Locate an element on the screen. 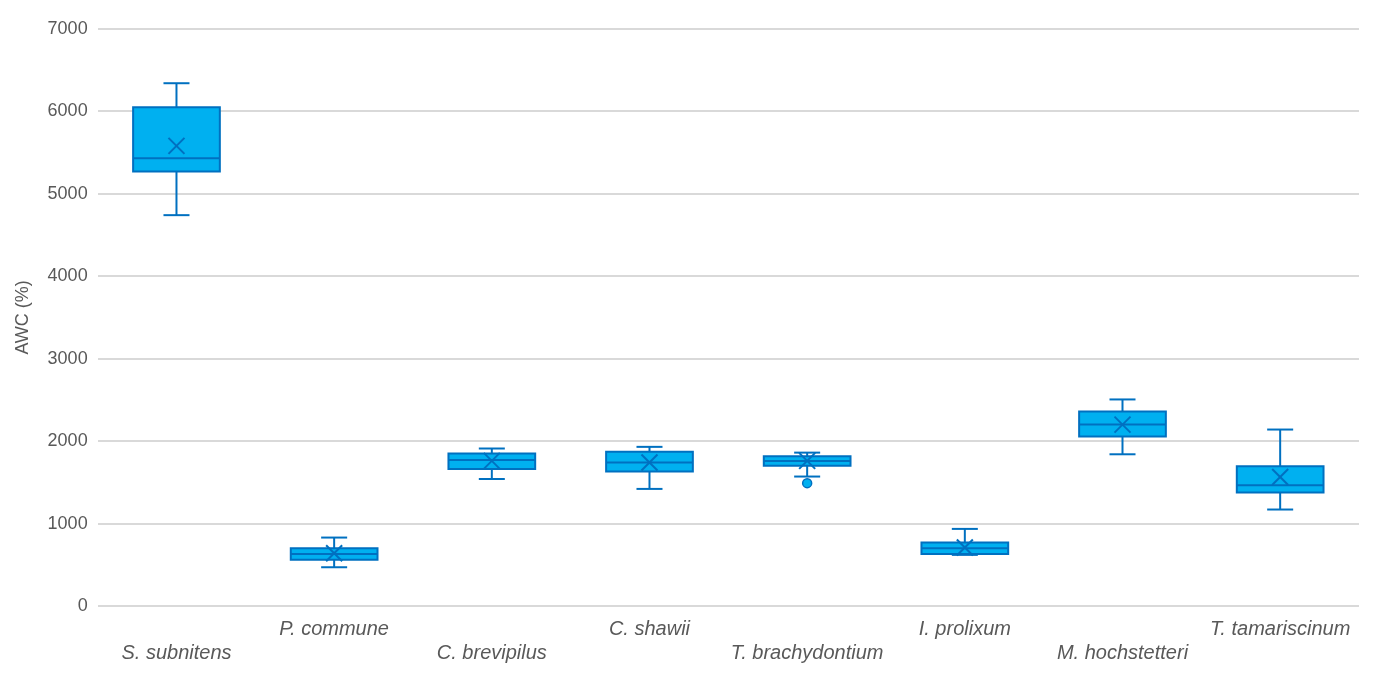  x-tick-label: T. tamariscinum is located at coordinates (1280, 627).